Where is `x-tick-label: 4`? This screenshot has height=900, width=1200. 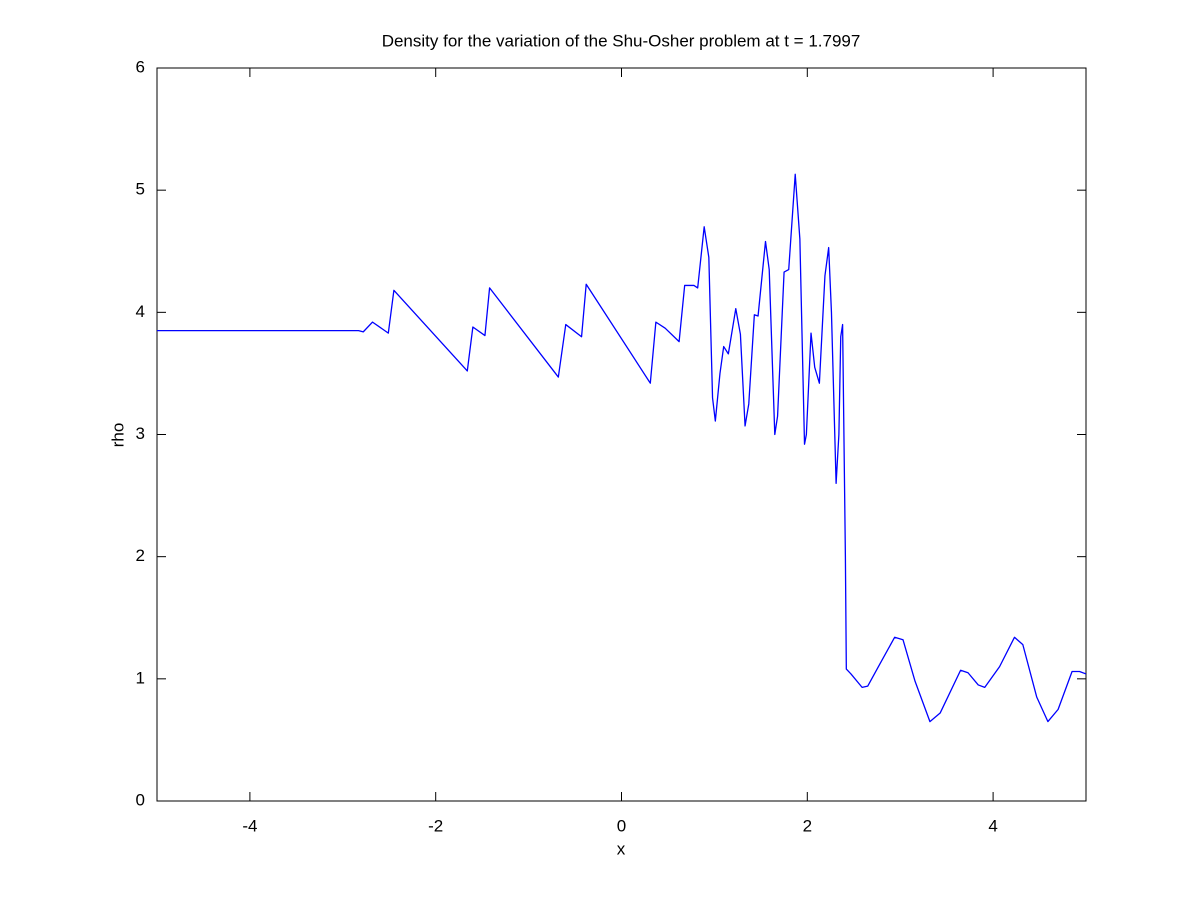 x-tick-label: 4 is located at coordinates (992, 825).